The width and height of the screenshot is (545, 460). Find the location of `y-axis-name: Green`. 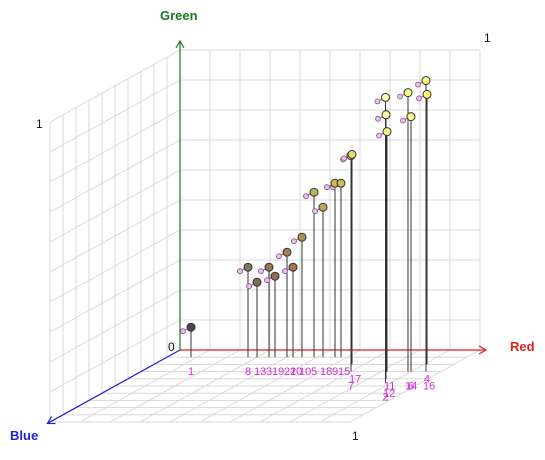

y-axis-name: Green is located at coordinates (179, 15).